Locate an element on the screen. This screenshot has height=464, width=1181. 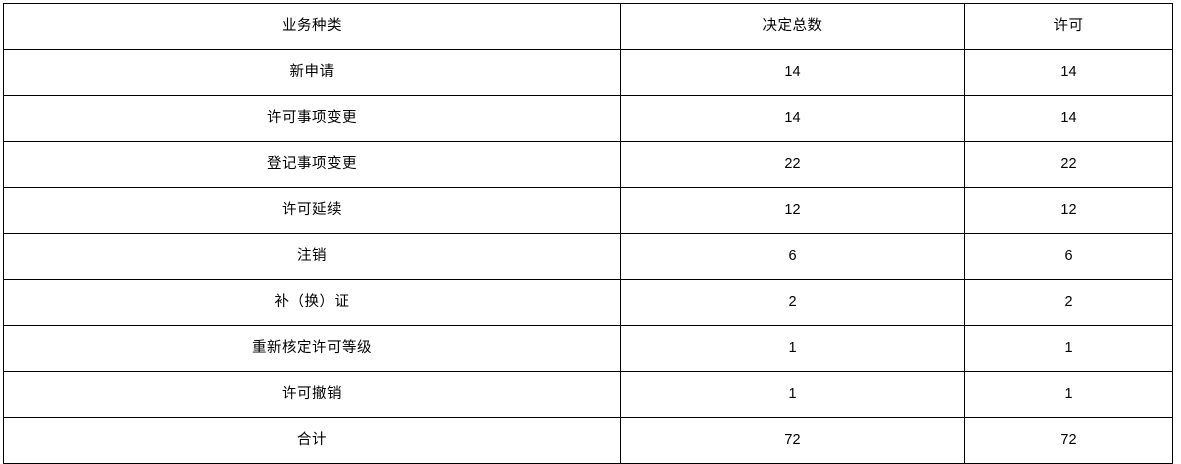
table-row: 补（换）证 2 2 is located at coordinates (588, 302).